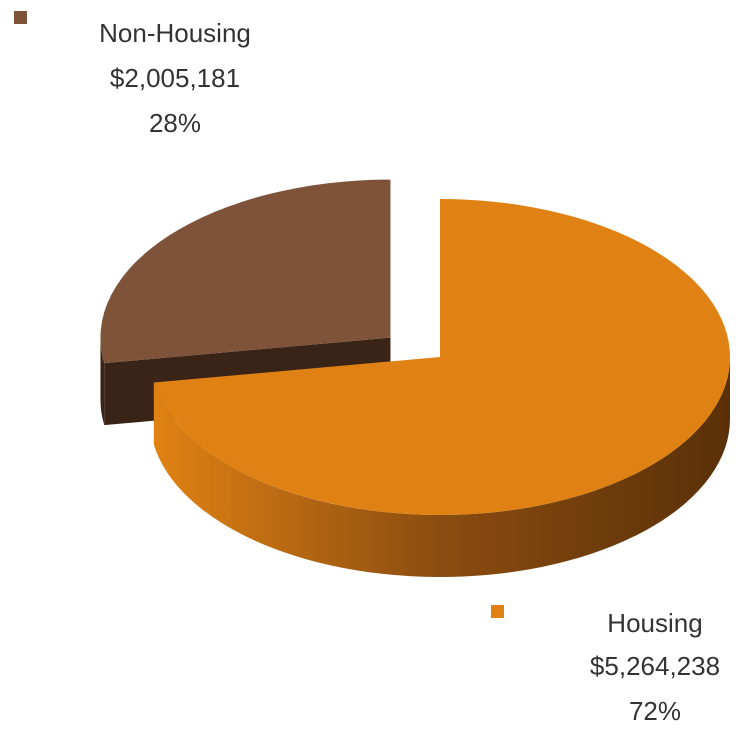  Describe the element at coordinates (655, 711) in the screenshot. I see `label-percent: 72%` at that location.